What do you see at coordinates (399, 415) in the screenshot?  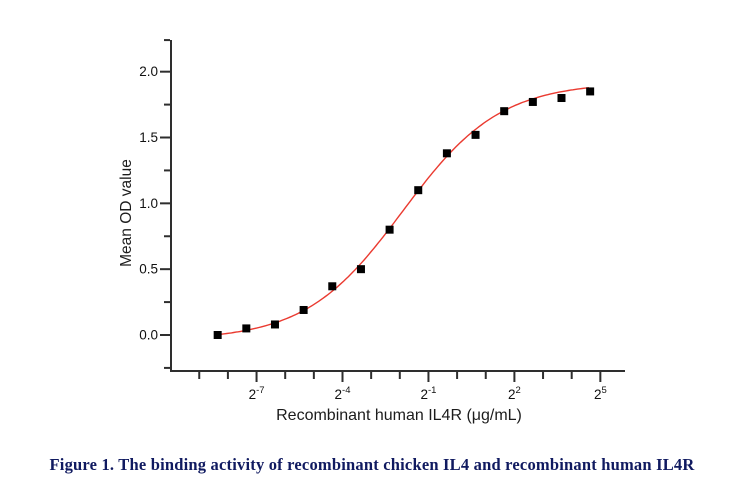 I see `x-axis-title: Recombinant human IL4R (μg/mL)` at bounding box center [399, 415].